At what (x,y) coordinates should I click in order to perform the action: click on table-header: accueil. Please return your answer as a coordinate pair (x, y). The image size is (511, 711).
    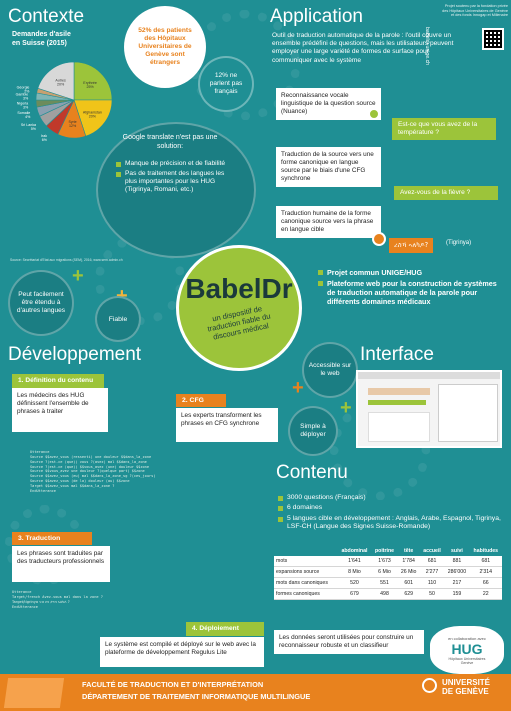
    Looking at the image, I should click on (432, 551).